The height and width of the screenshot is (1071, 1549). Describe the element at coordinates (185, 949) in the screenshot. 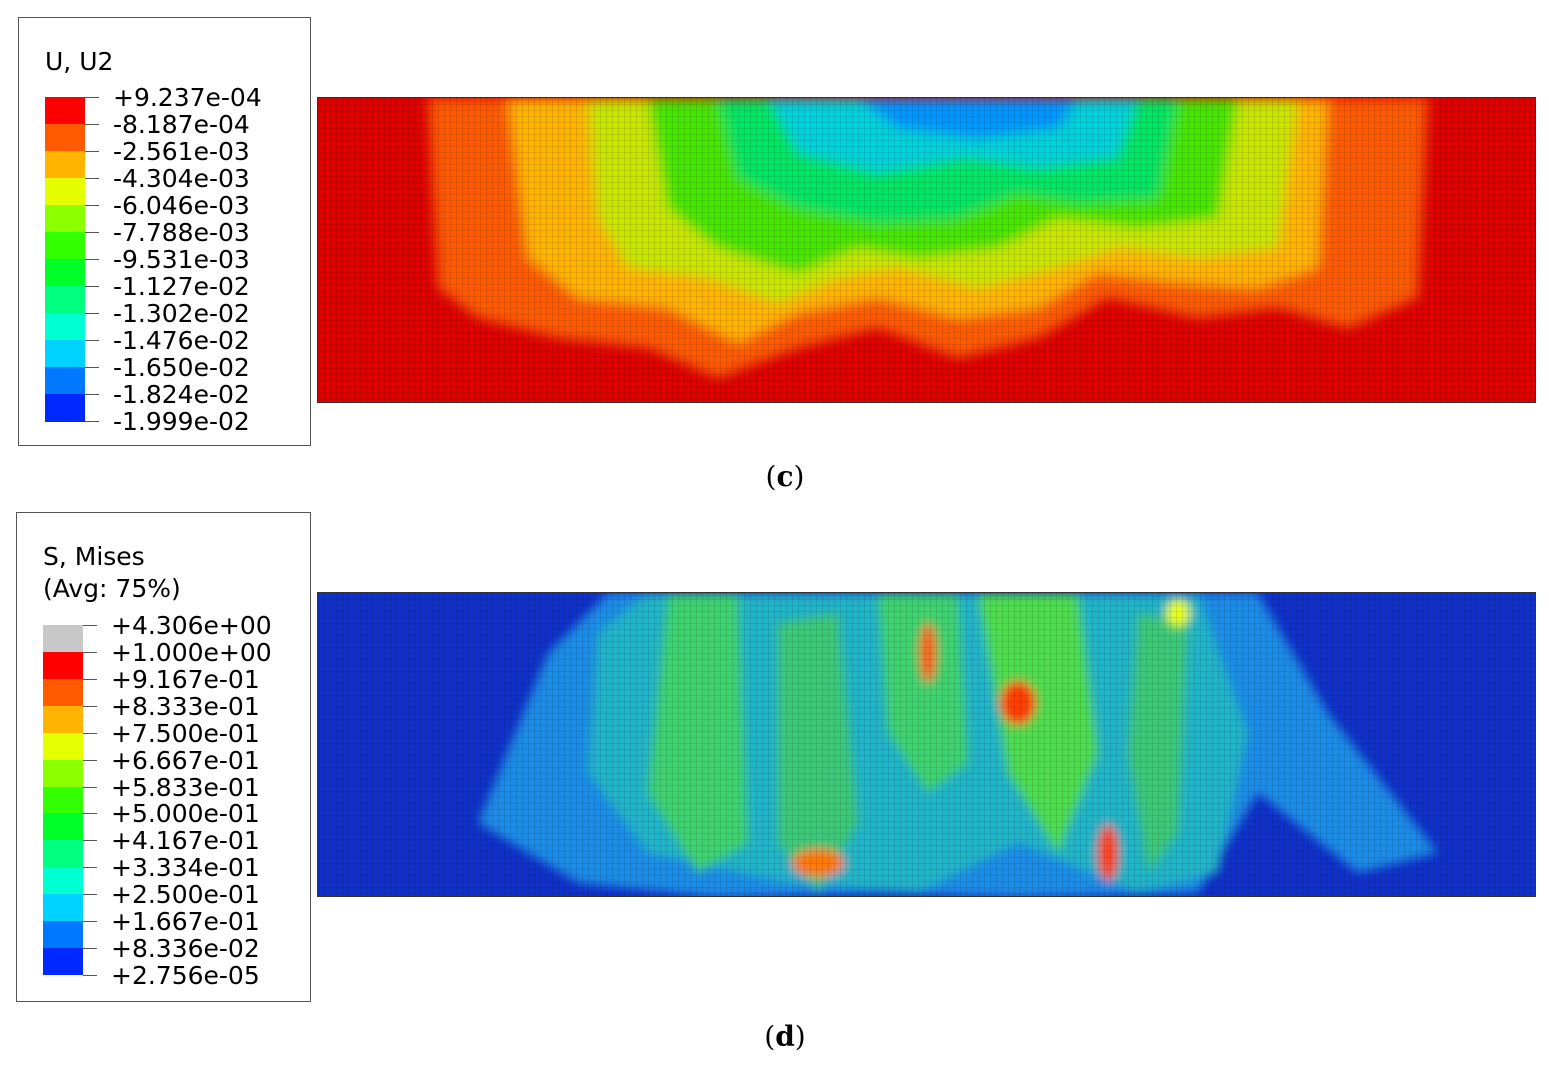

I see `legend-value-label: +8.336e-02` at that location.